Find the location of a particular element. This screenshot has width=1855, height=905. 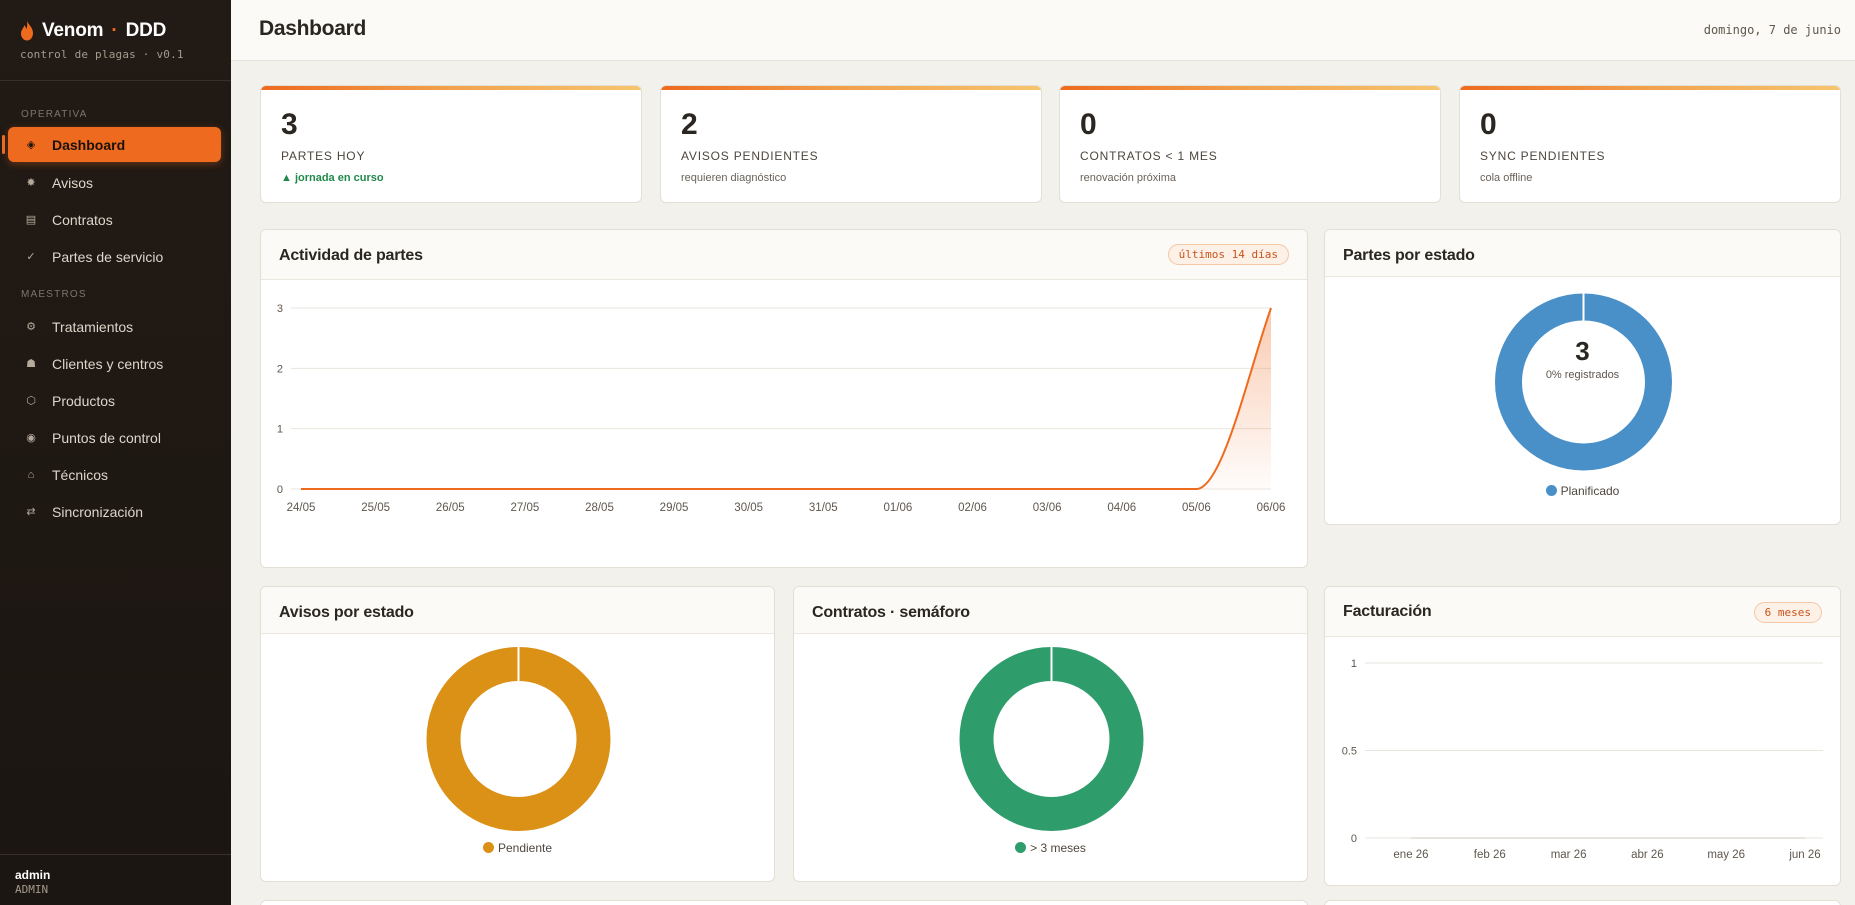

panel-header: Partes por estado is located at coordinates (1582, 253).